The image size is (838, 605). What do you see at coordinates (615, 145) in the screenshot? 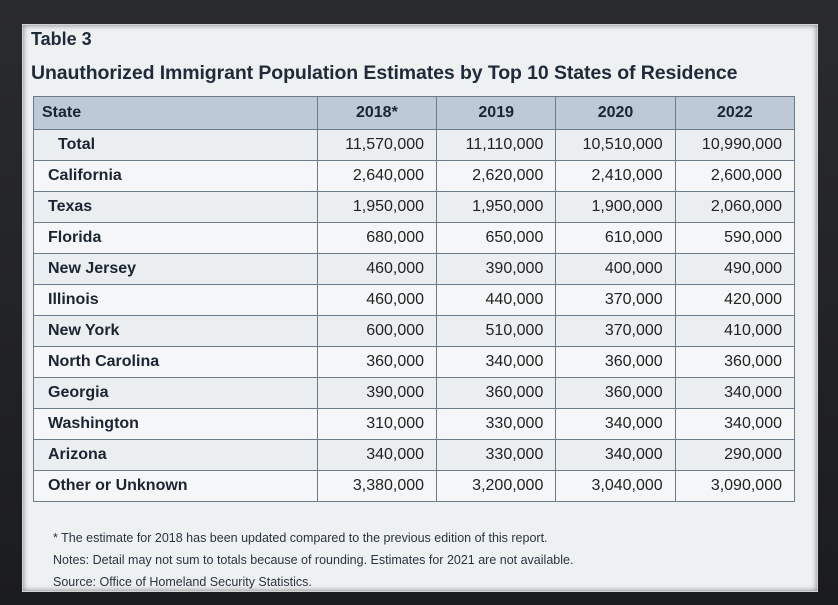
I see `value-cell: 10,510,000` at bounding box center [615, 145].